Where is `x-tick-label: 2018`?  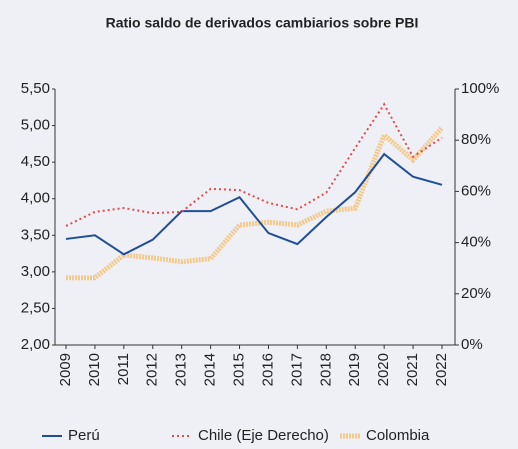
x-tick-label: 2018 is located at coordinates (325, 369).